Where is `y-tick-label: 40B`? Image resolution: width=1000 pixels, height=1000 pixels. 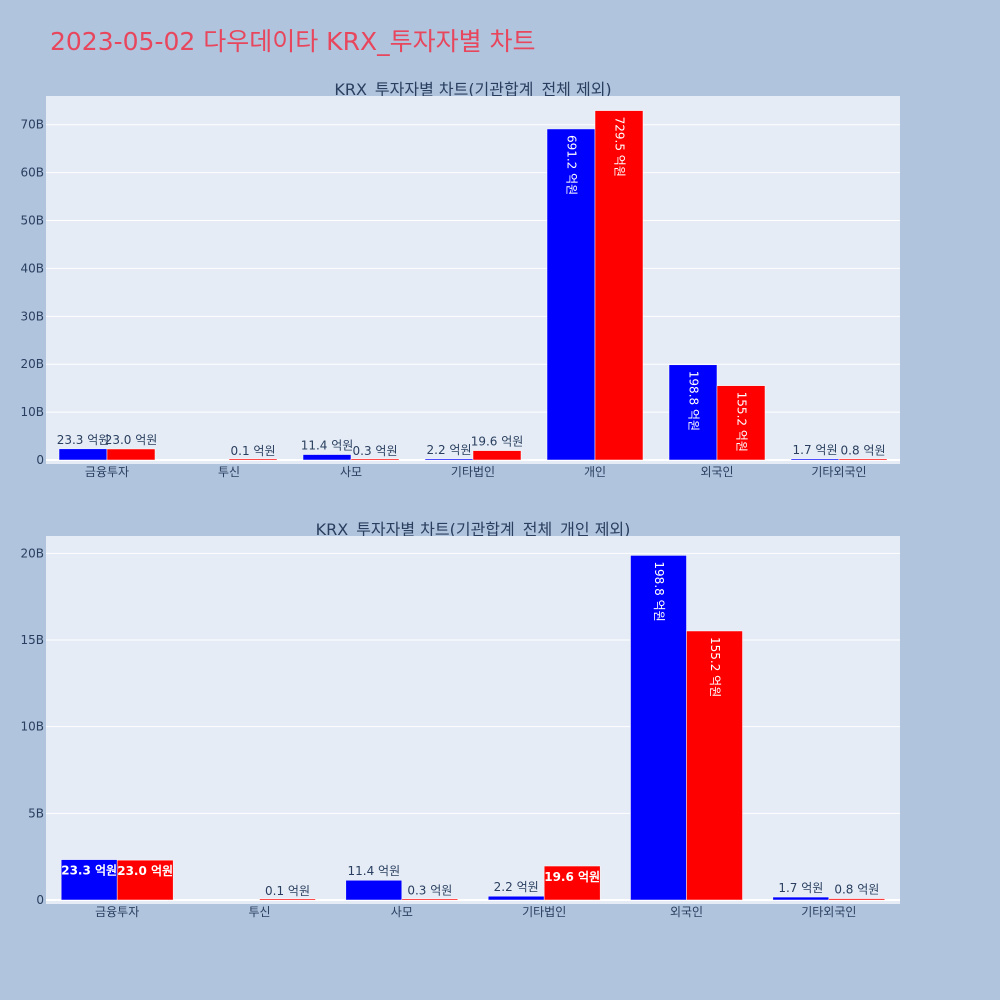
y-tick-label: 40B is located at coordinates (32, 268).